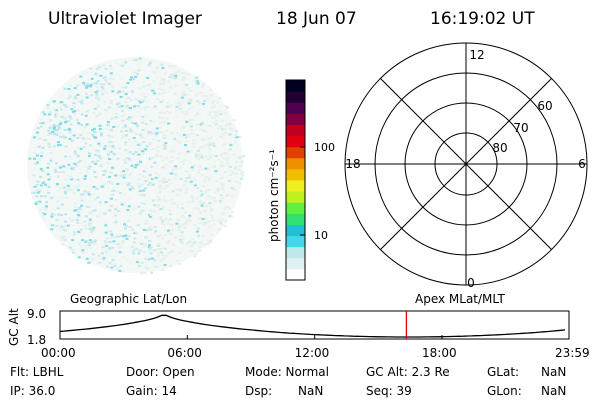  Describe the element at coordinates (274, 195) in the screenshot. I see `colorbar-unit-label: photon cm⁻²s⁻¹` at that location.